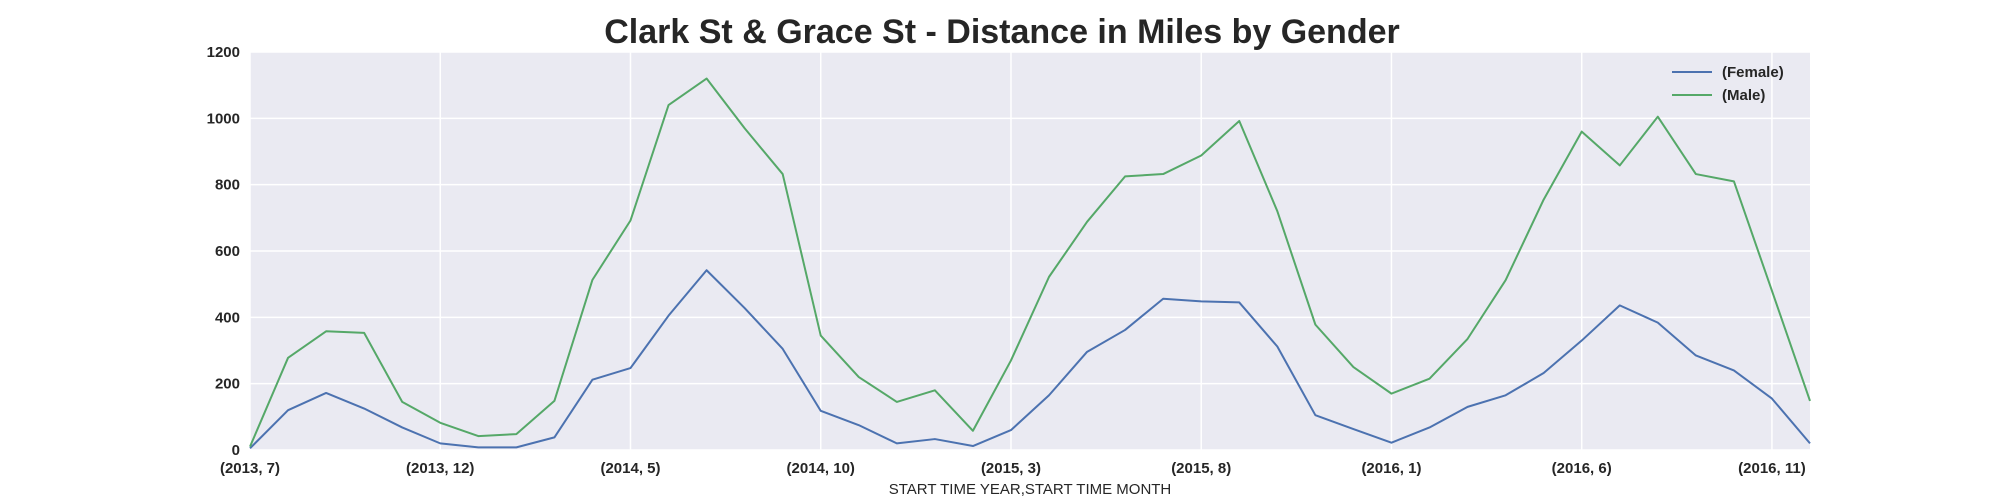  Describe the element at coordinates (223, 52) in the screenshot. I see `y-tick-label: 1200` at that location.